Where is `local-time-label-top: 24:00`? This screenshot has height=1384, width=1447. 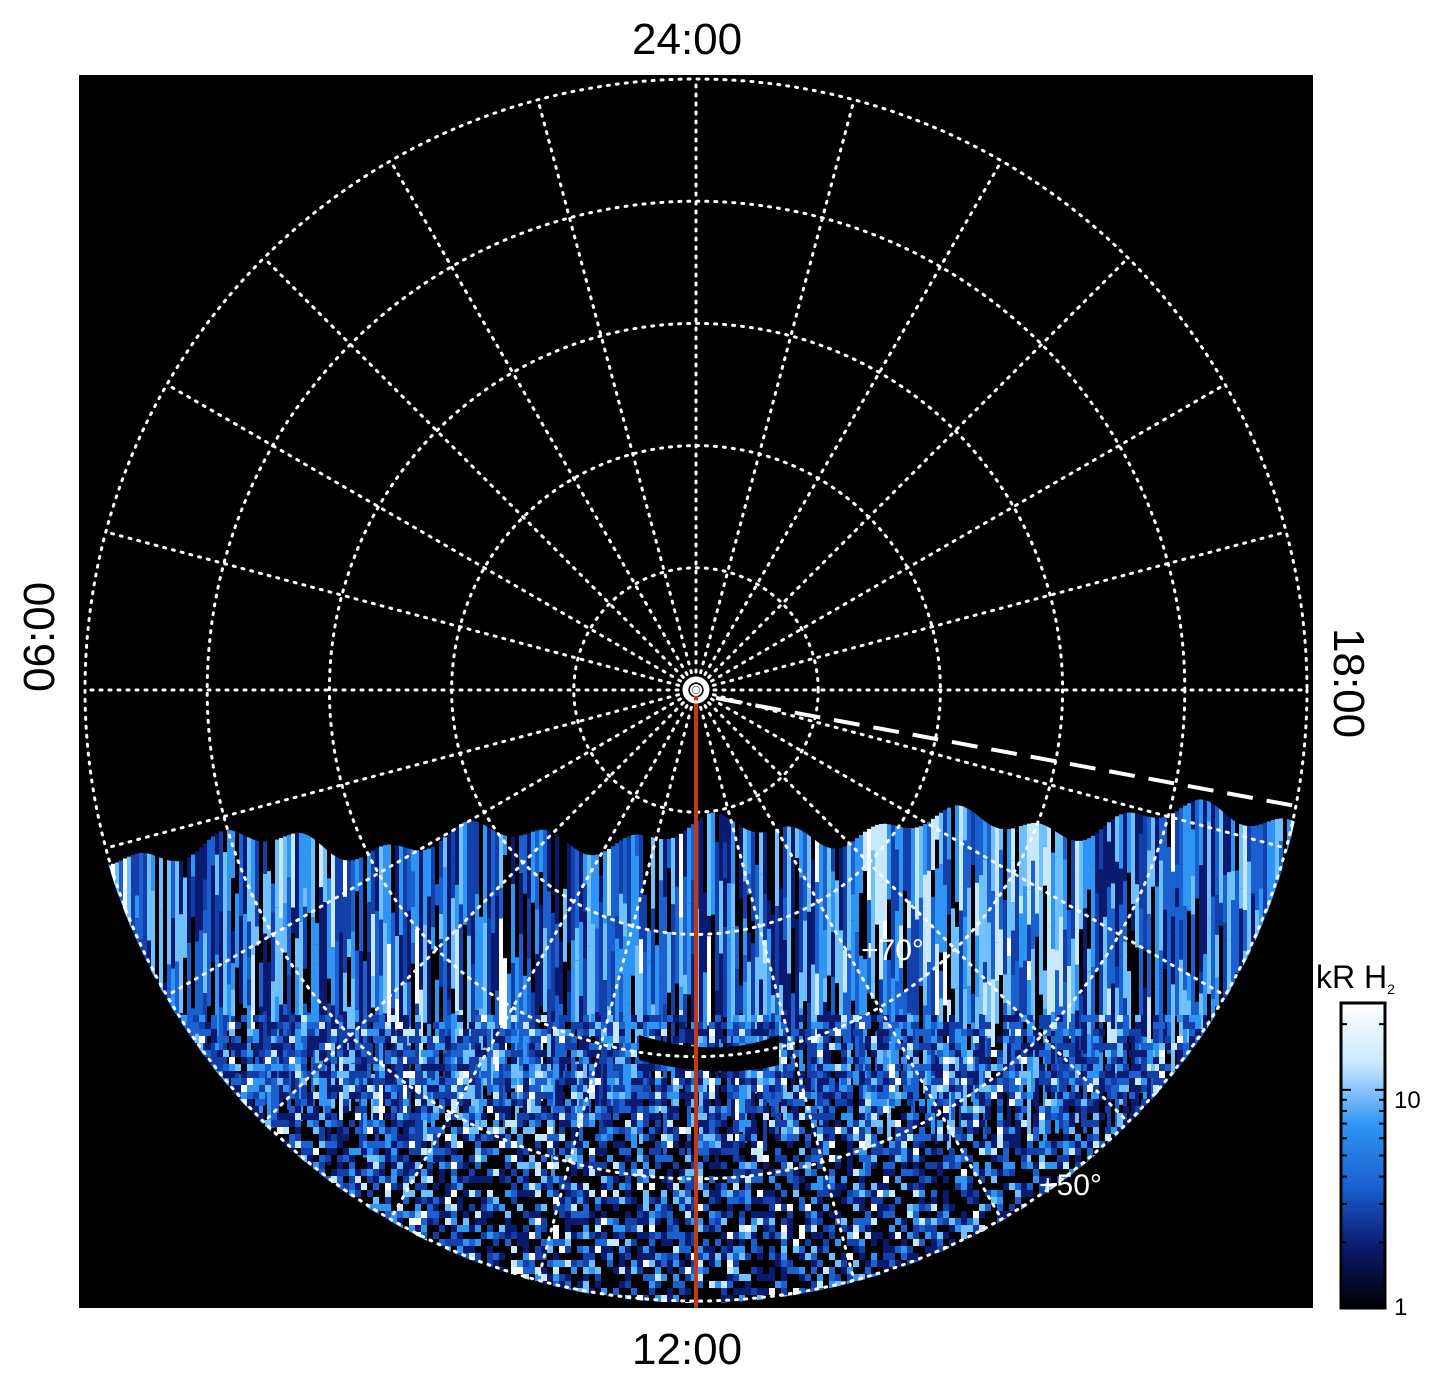 local-time-label-top: 24:00 is located at coordinates (687, 39).